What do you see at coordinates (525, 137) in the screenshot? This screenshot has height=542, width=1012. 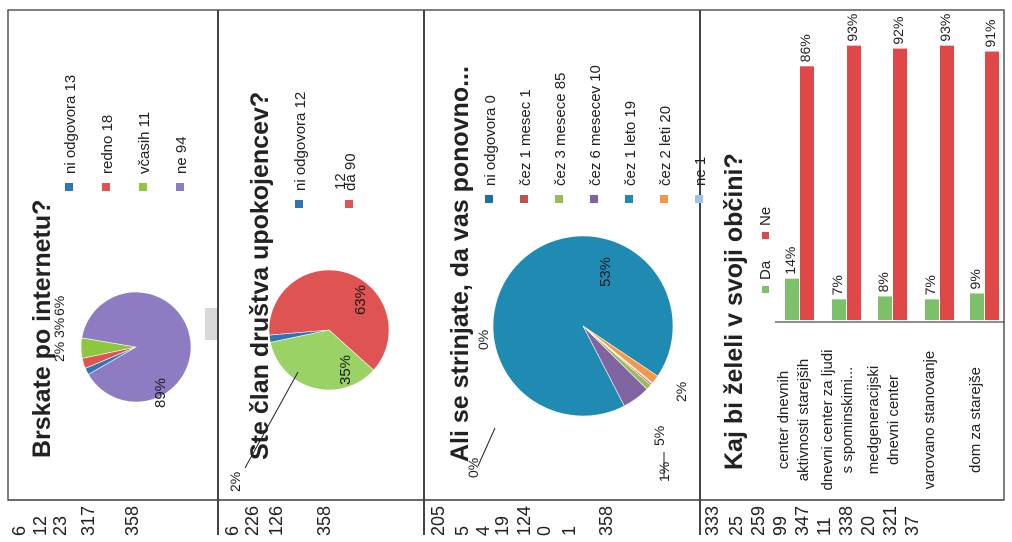 I see `panel-strinjate-legend-label-1: čez 1 mesec 1` at bounding box center [525, 137].